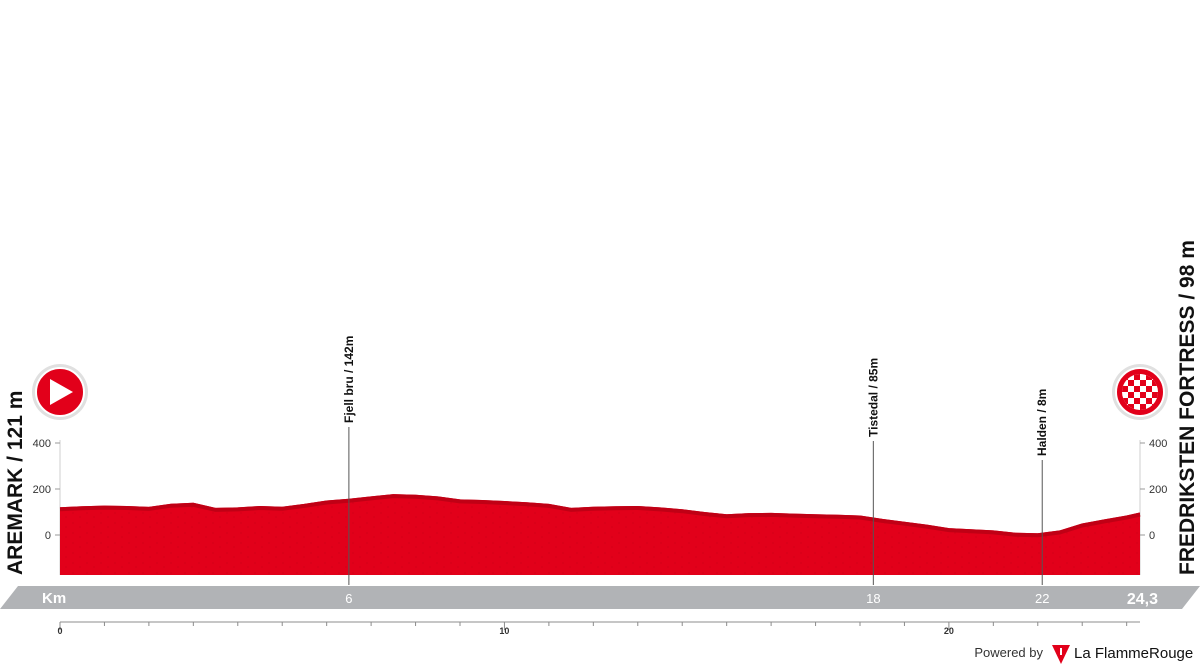 The height and width of the screenshot is (670, 1200). I want to click on elevation-ridge, so click(600, 516).